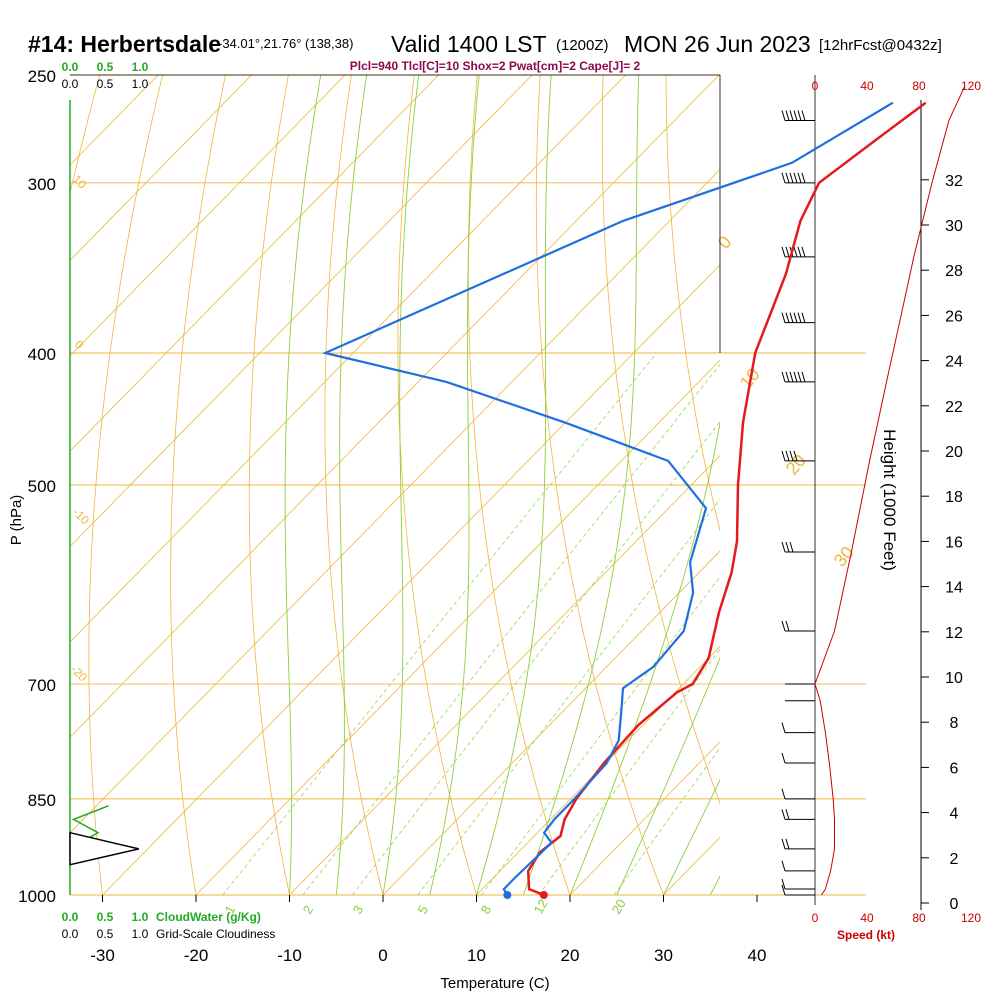 The width and height of the screenshot is (1000, 1000). What do you see at coordinates (105, 84) in the screenshot?
I see `cloudiness-tick-top: 0.5` at bounding box center [105, 84].